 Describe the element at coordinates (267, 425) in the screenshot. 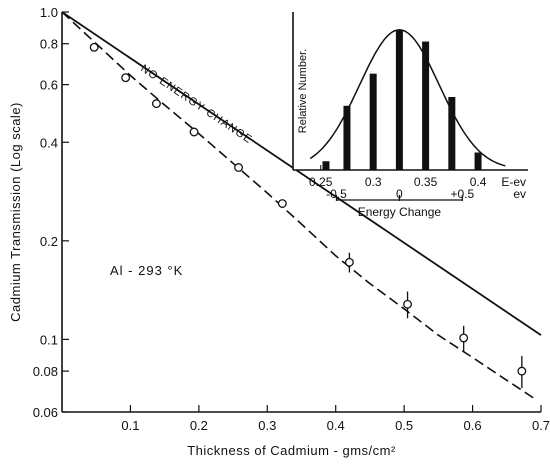

I see `x-tick-label: 0.3` at that location.